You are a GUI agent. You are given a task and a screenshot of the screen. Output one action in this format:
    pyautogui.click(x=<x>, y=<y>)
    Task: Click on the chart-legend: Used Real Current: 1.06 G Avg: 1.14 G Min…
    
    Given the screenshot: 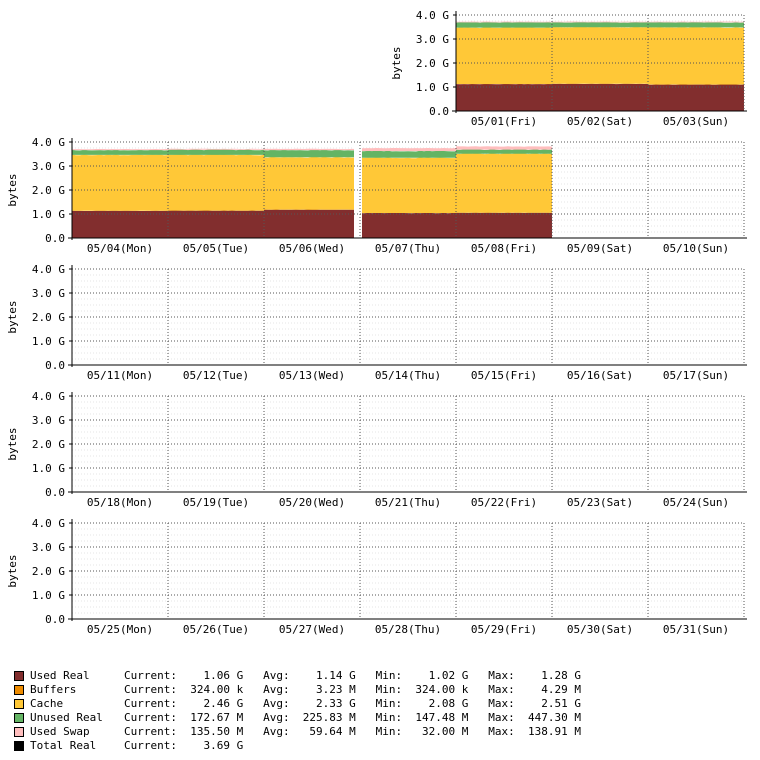 What is the action you would take?
    pyautogui.click(x=297, y=711)
    